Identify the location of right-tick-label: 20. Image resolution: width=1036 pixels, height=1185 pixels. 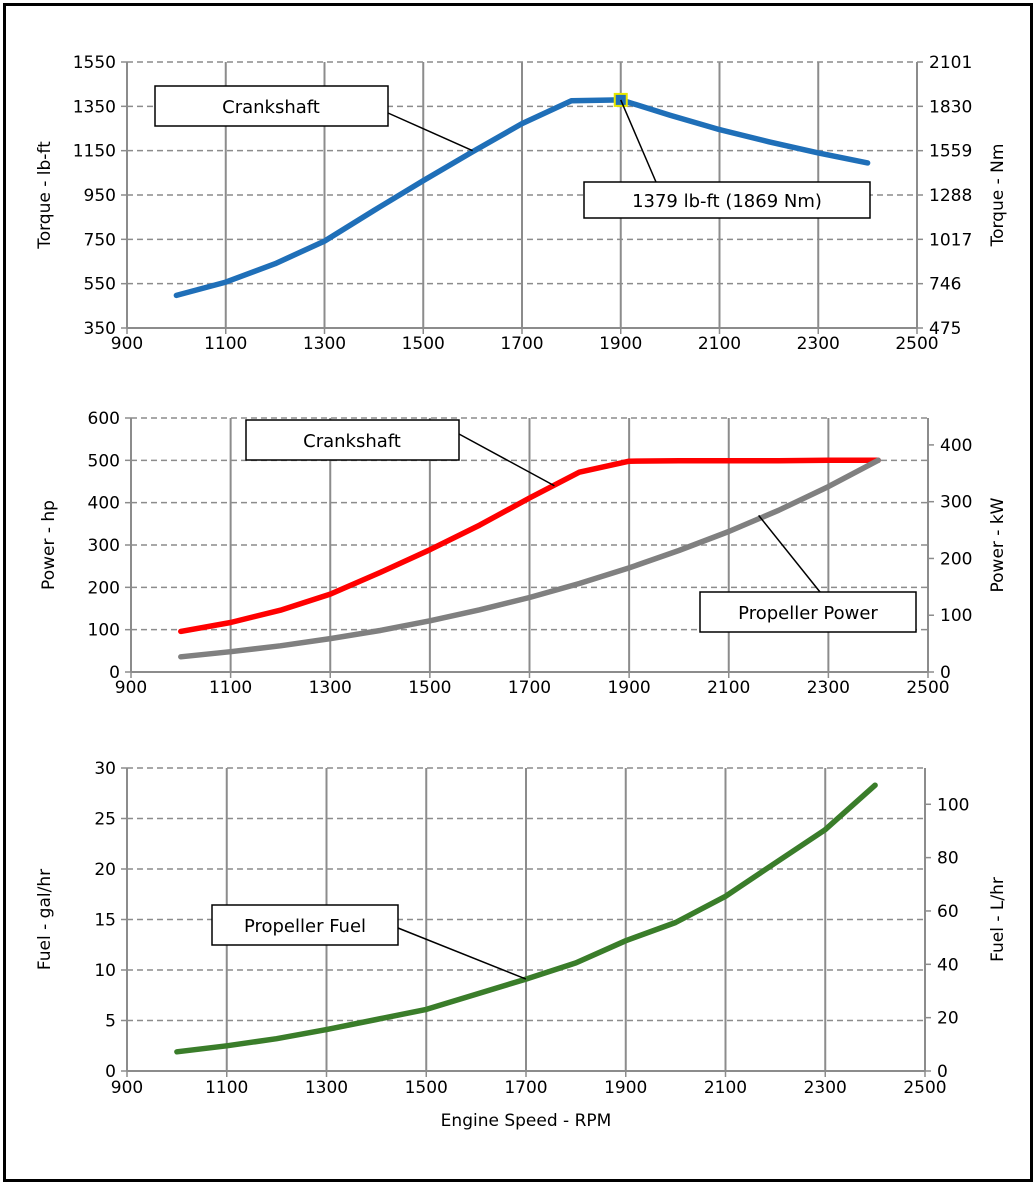
(948, 1019).